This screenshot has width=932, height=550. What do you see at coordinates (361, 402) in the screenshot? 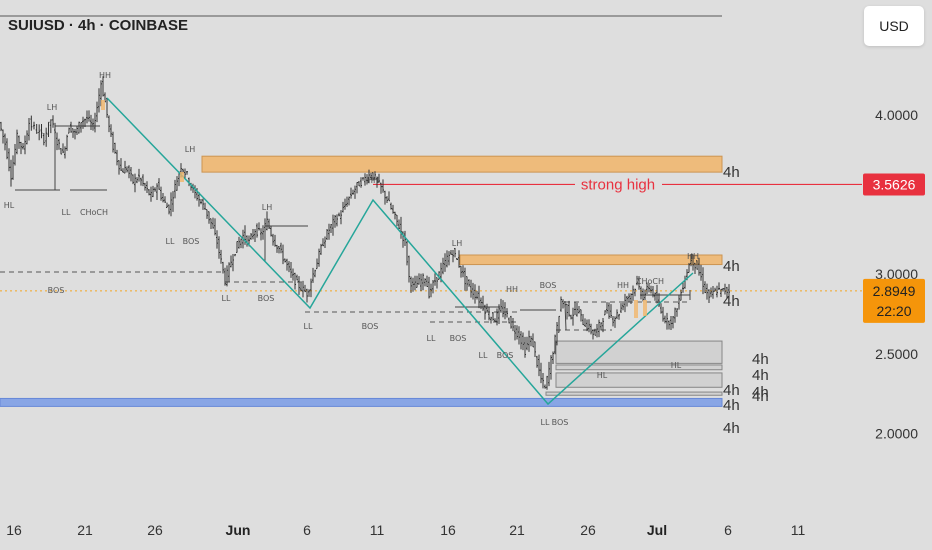
I see `support-band` at bounding box center [361, 402].